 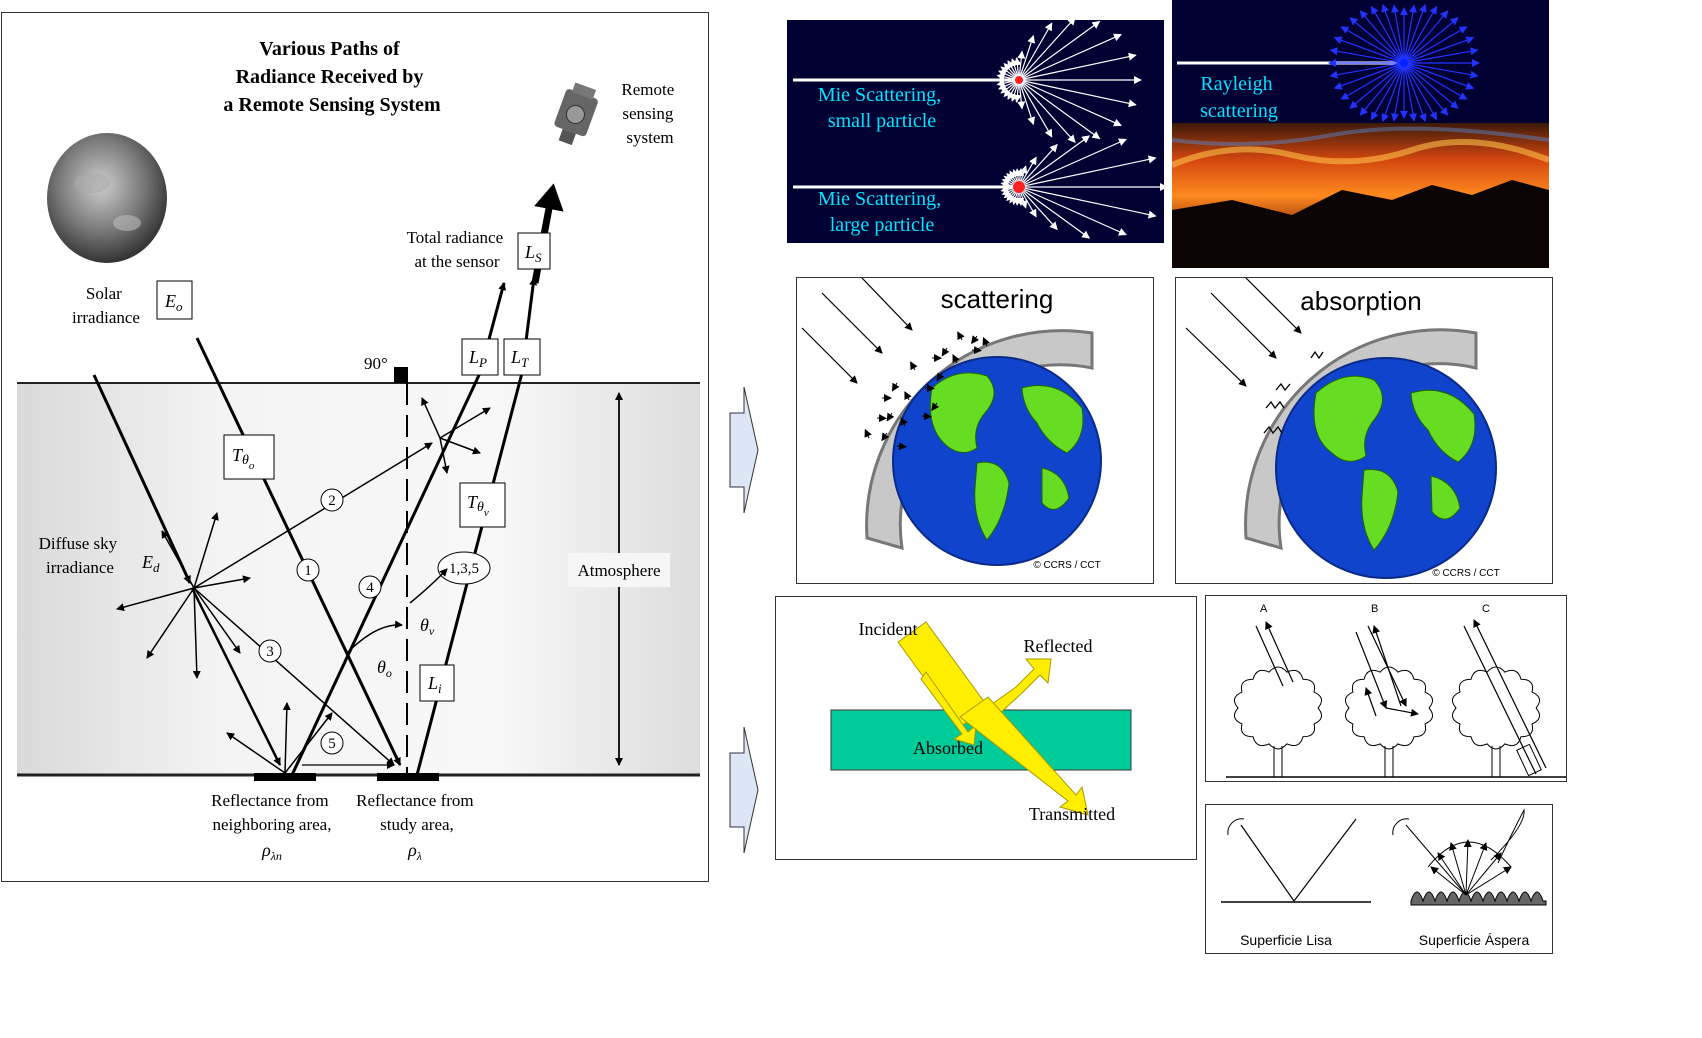 I want to click on incident-label: Incident, so click(x=888, y=629).